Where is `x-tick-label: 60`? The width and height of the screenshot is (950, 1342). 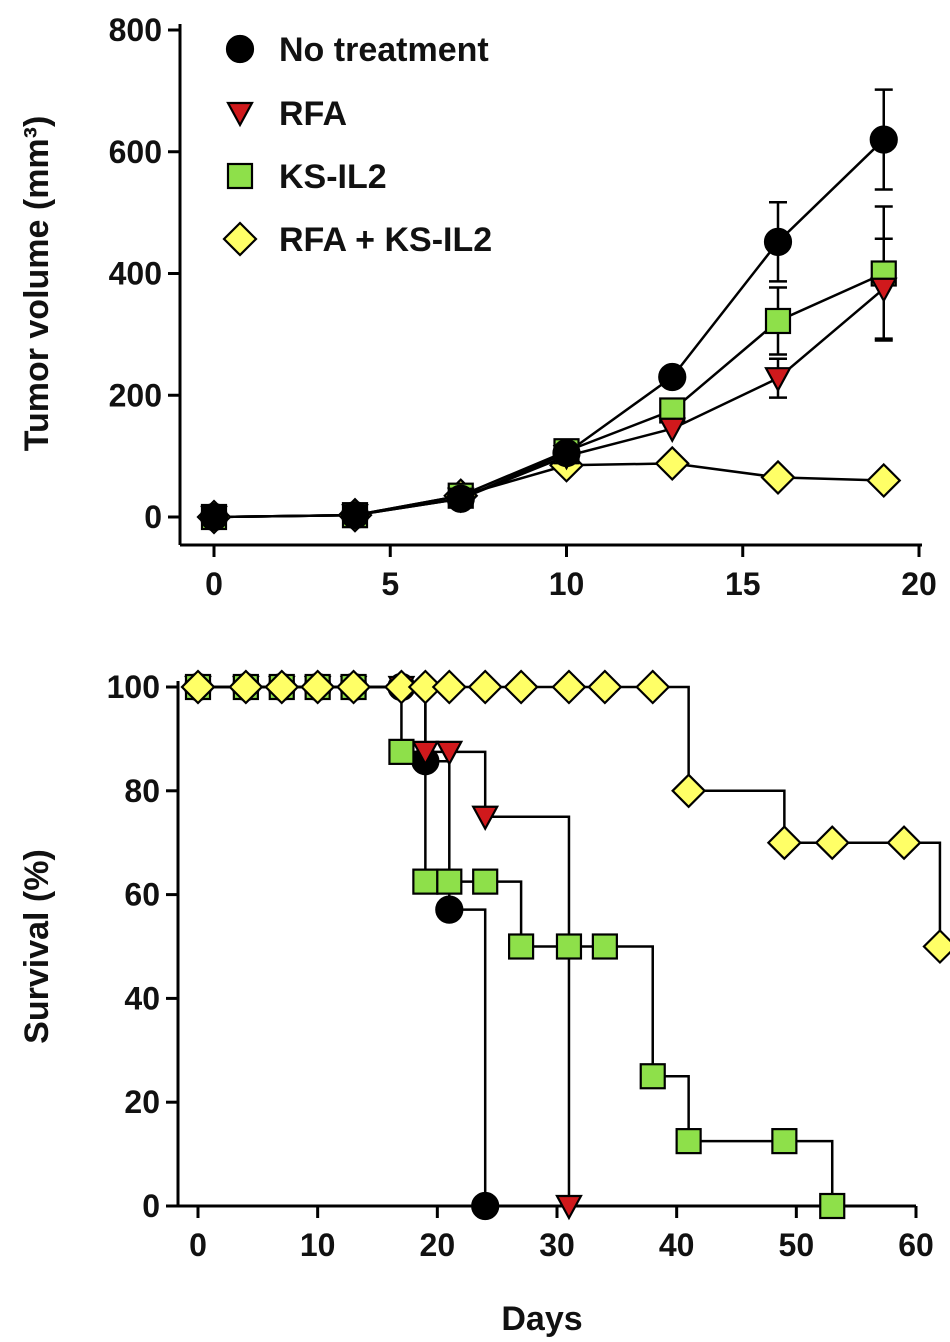
x-tick-label: 60 is located at coordinates (916, 1245).